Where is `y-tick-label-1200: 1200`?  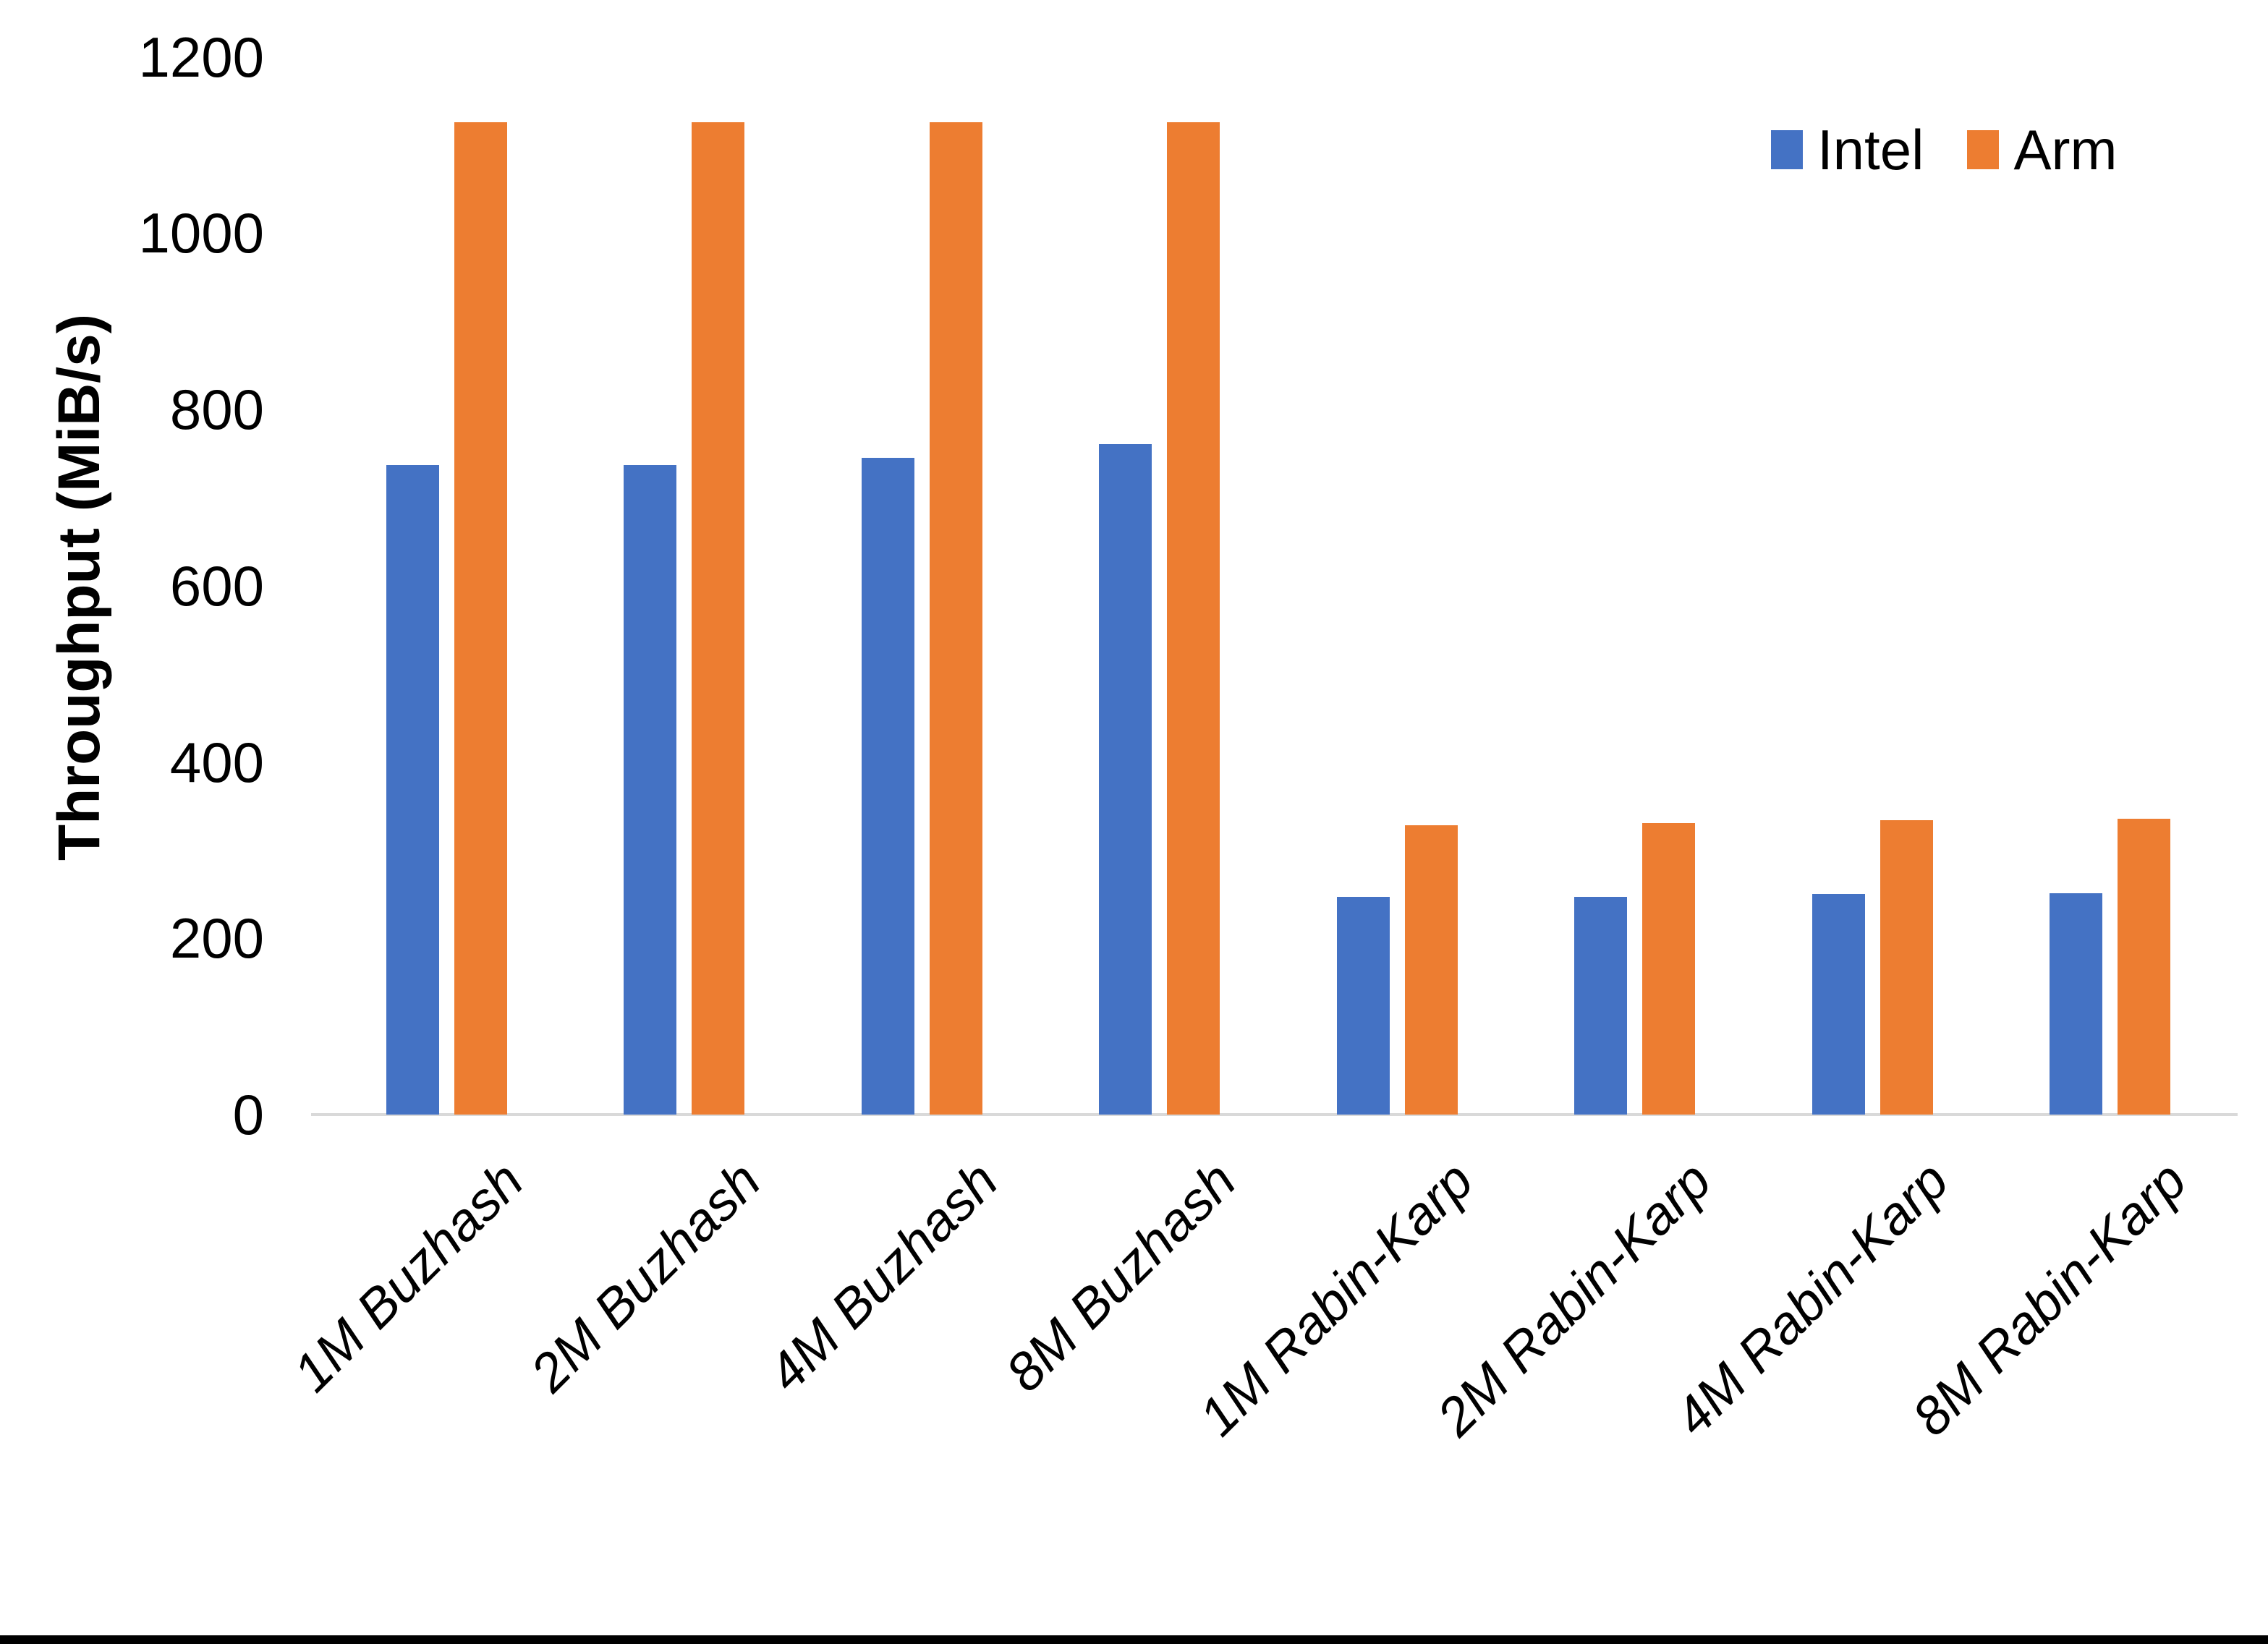 y-tick-label-1200: 1200 is located at coordinates (201, 57).